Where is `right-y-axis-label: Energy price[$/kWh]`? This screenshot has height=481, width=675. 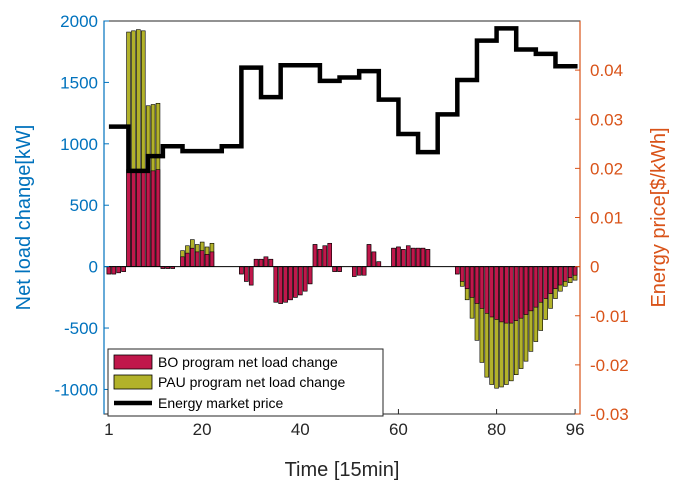
right-y-axis-label: Energy price[$/kWh] is located at coordinates (659, 217).